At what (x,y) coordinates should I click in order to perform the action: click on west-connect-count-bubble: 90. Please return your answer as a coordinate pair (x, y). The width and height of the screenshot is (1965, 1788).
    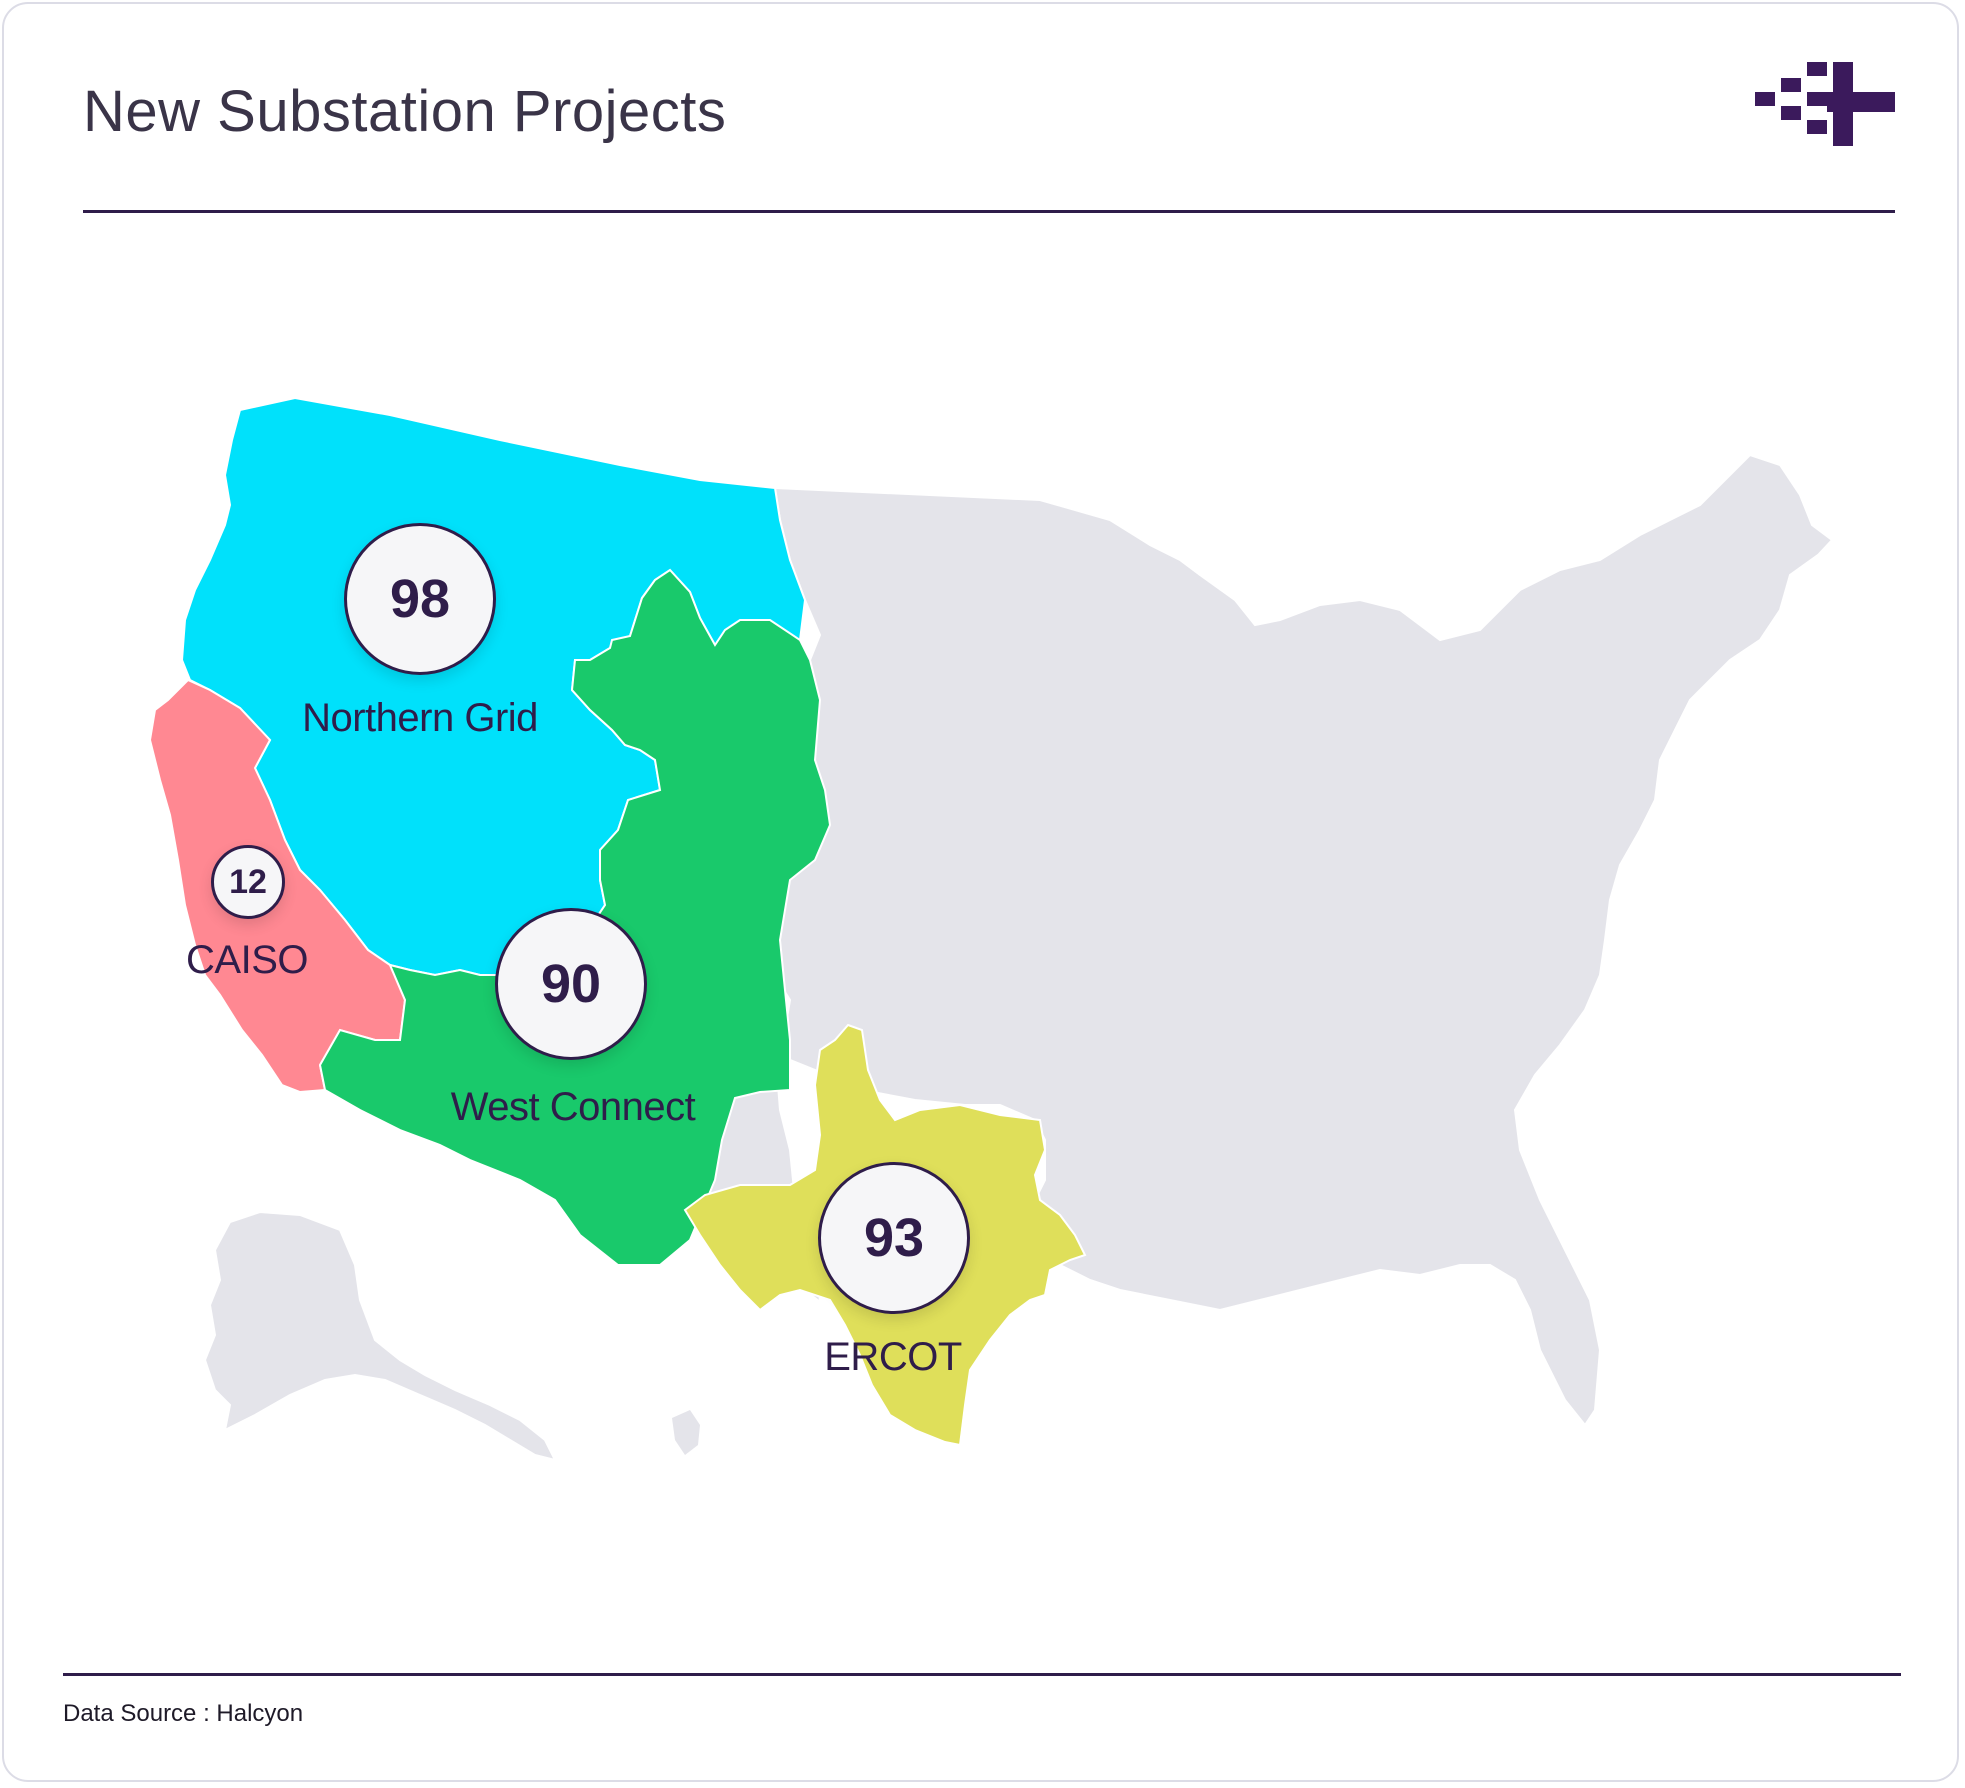
    Looking at the image, I should click on (571, 984).